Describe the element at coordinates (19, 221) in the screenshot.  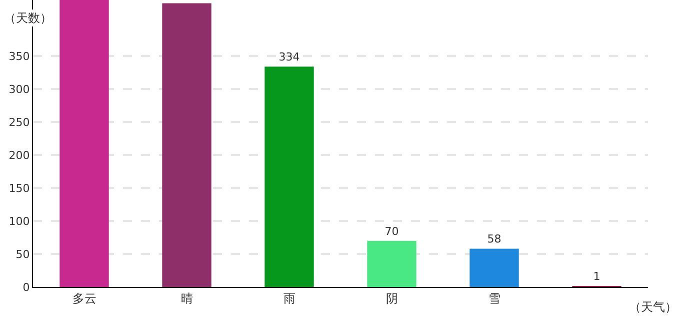
I see `y-tick-label: 100` at that location.